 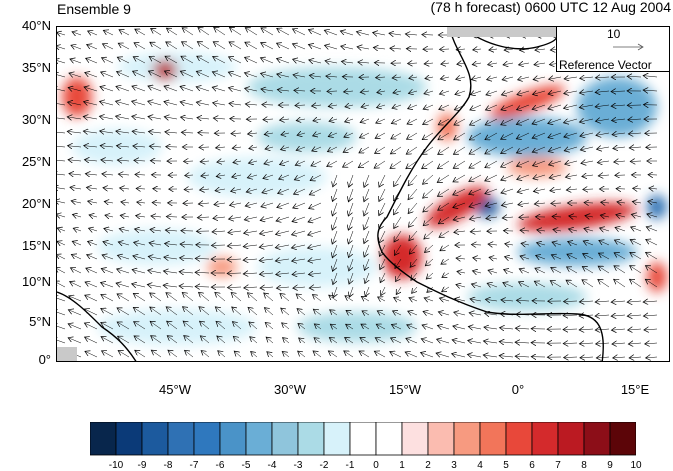 What do you see at coordinates (532, 465) in the screenshot?
I see `colorbar-label: 6` at bounding box center [532, 465].